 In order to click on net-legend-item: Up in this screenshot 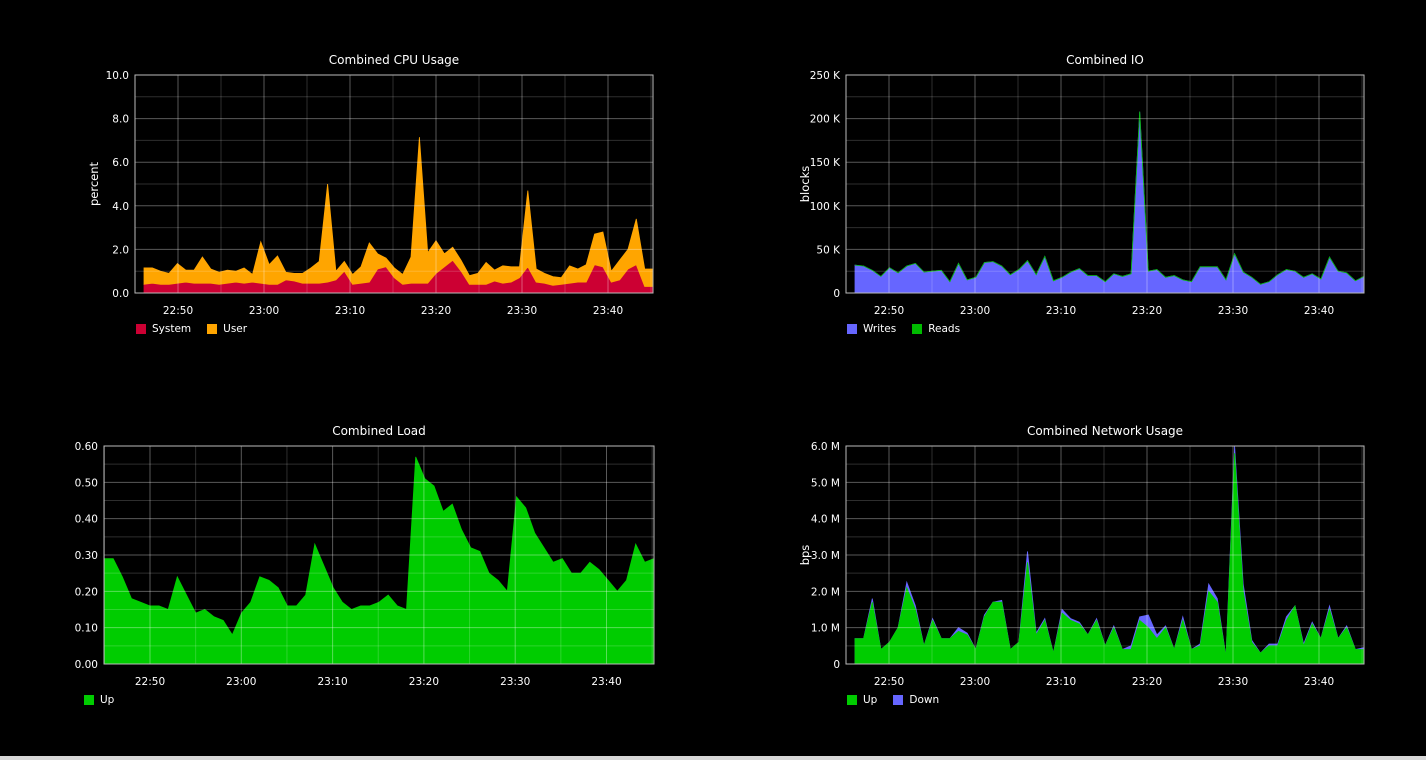, I will do `click(862, 700)`.